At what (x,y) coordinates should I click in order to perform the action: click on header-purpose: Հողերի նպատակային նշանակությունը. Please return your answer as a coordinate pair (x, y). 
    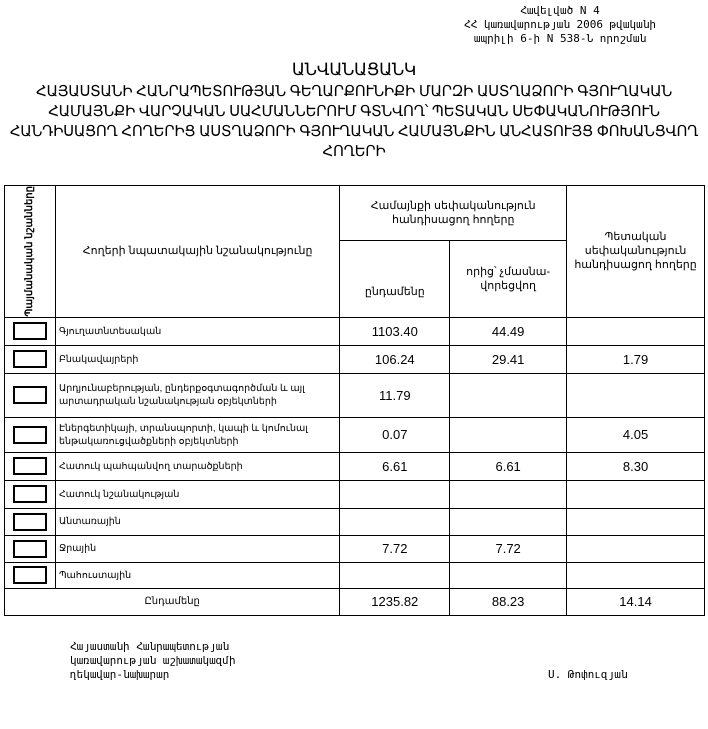
    Looking at the image, I should click on (197, 251).